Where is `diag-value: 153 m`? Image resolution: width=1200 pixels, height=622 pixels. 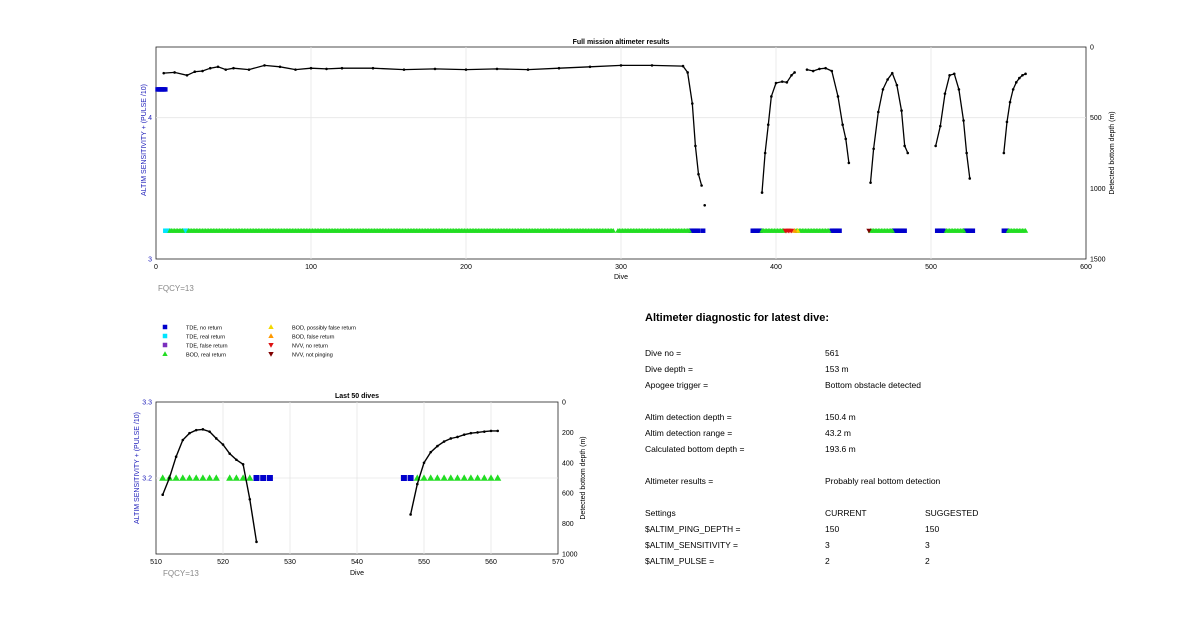 diag-value: 153 m is located at coordinates (837, 369).